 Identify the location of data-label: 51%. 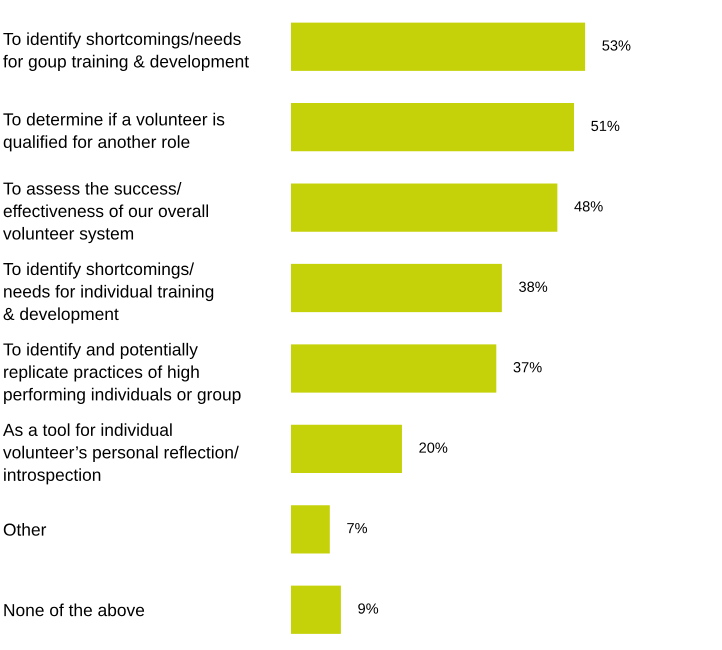
(605, 126).